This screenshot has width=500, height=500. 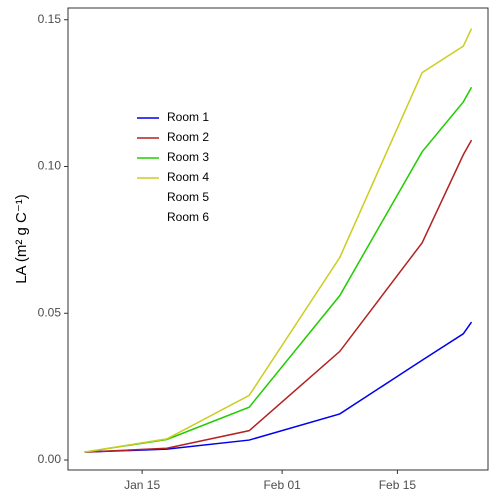 I want to click on legend-label: Room 1, so click(x=188, y=117).